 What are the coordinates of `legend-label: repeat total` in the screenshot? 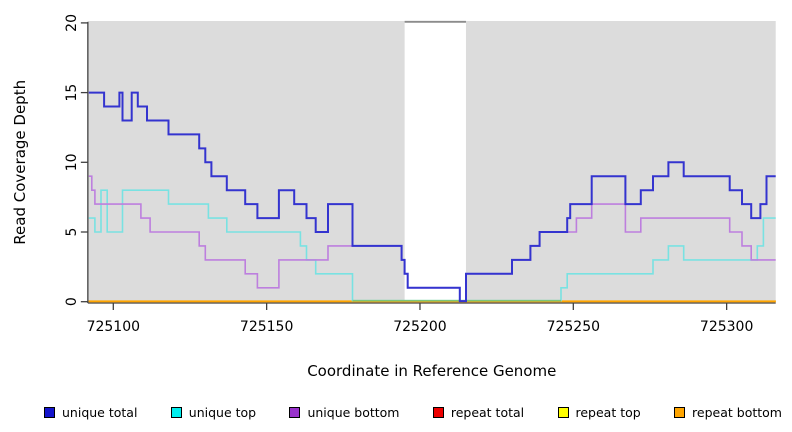 It's located at (487, 412).